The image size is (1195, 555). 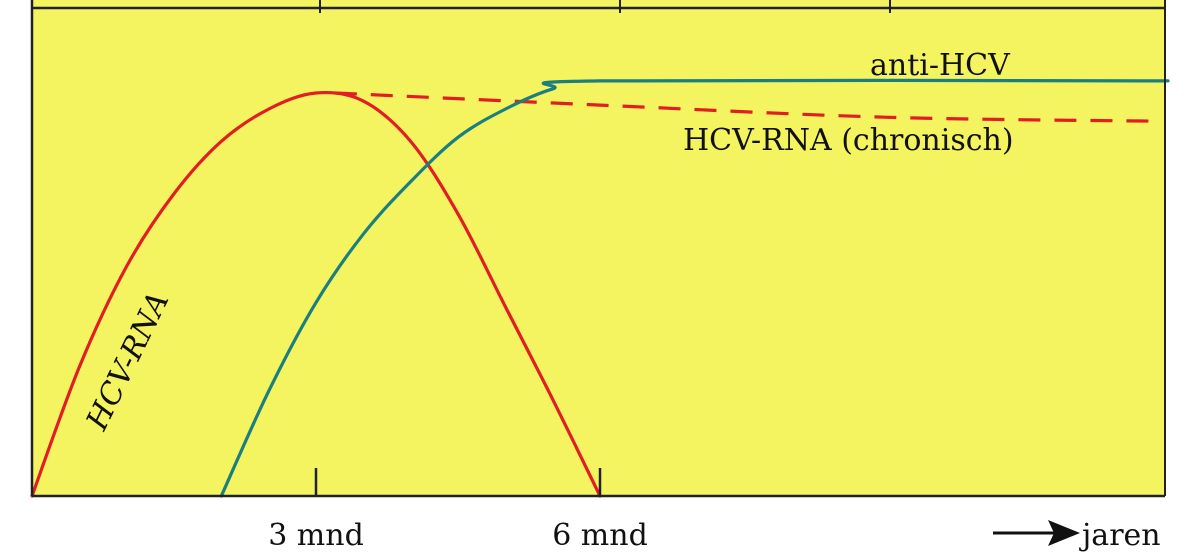 I want to click on arrow-head, so click(x=1064, y=533).